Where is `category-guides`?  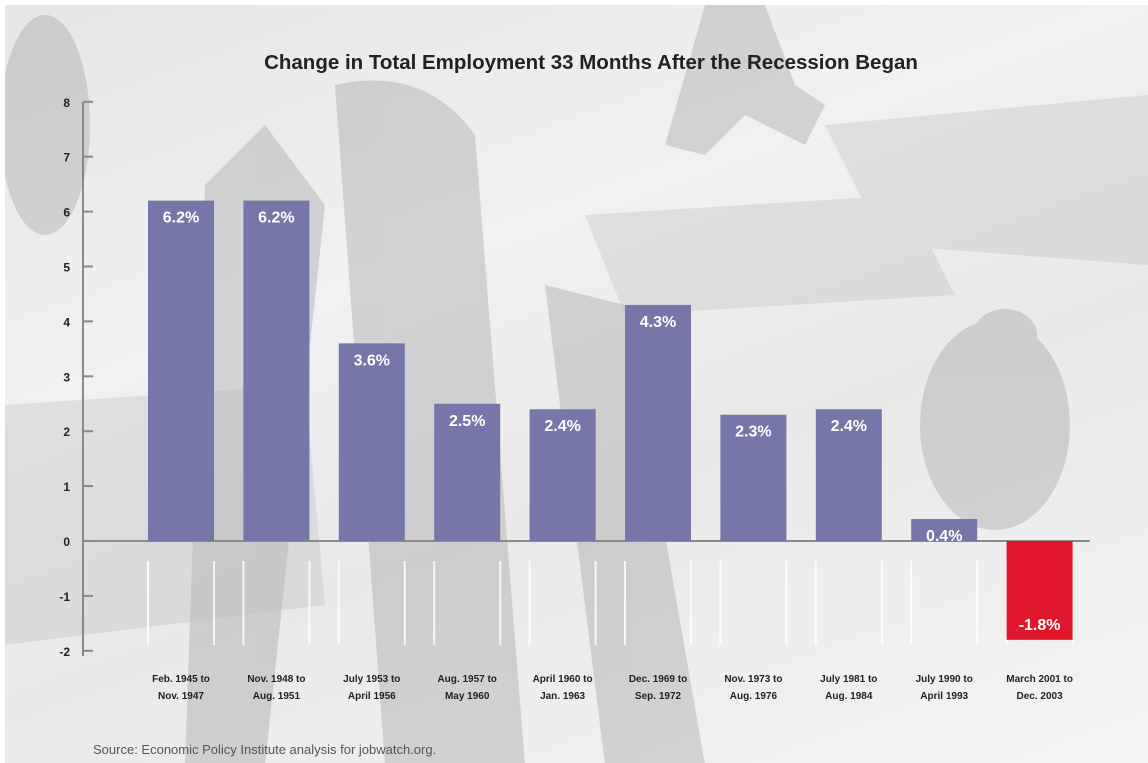
category-guides is located at coordinates (610, 603).